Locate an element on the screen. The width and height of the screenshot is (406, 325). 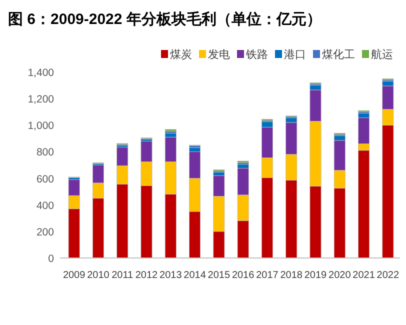
x-tick-label: 2017 is located at coordinates (267, 275).